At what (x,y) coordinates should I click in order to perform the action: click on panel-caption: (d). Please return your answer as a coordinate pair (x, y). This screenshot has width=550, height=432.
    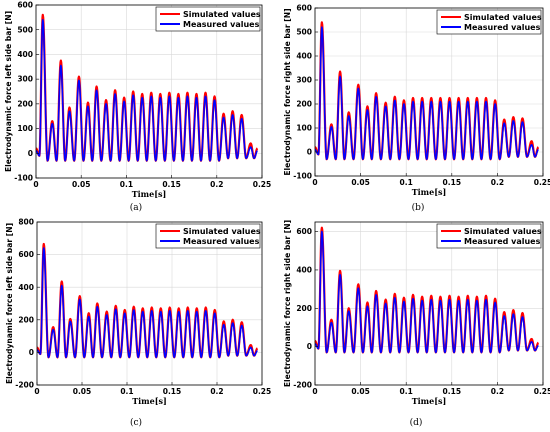
    Looking at the image, I should click on (416, 422).